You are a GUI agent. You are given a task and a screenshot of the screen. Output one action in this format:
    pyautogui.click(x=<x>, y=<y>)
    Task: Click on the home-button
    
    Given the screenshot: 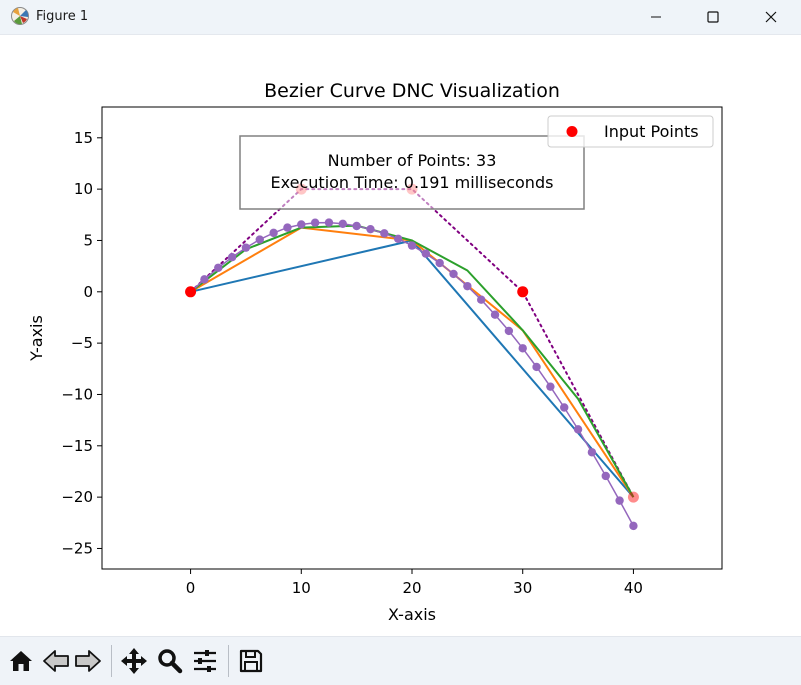 What is the action you would take?
    pyautogui.click(x=21, y=661)
    